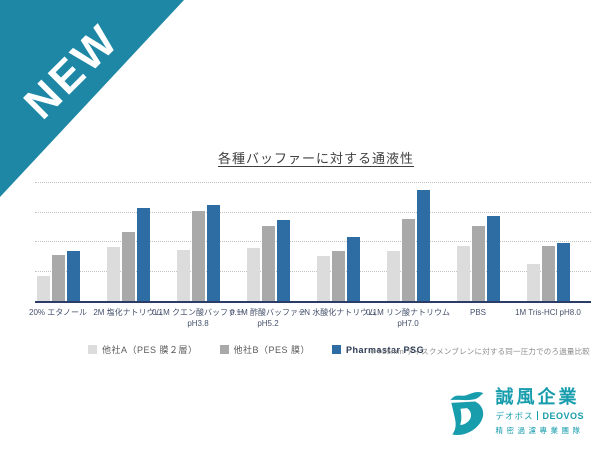 Image resolution: width=600 pixels, height=450 pixels. I want to click on new-ribbon-label: NEW, so click(71, 71).